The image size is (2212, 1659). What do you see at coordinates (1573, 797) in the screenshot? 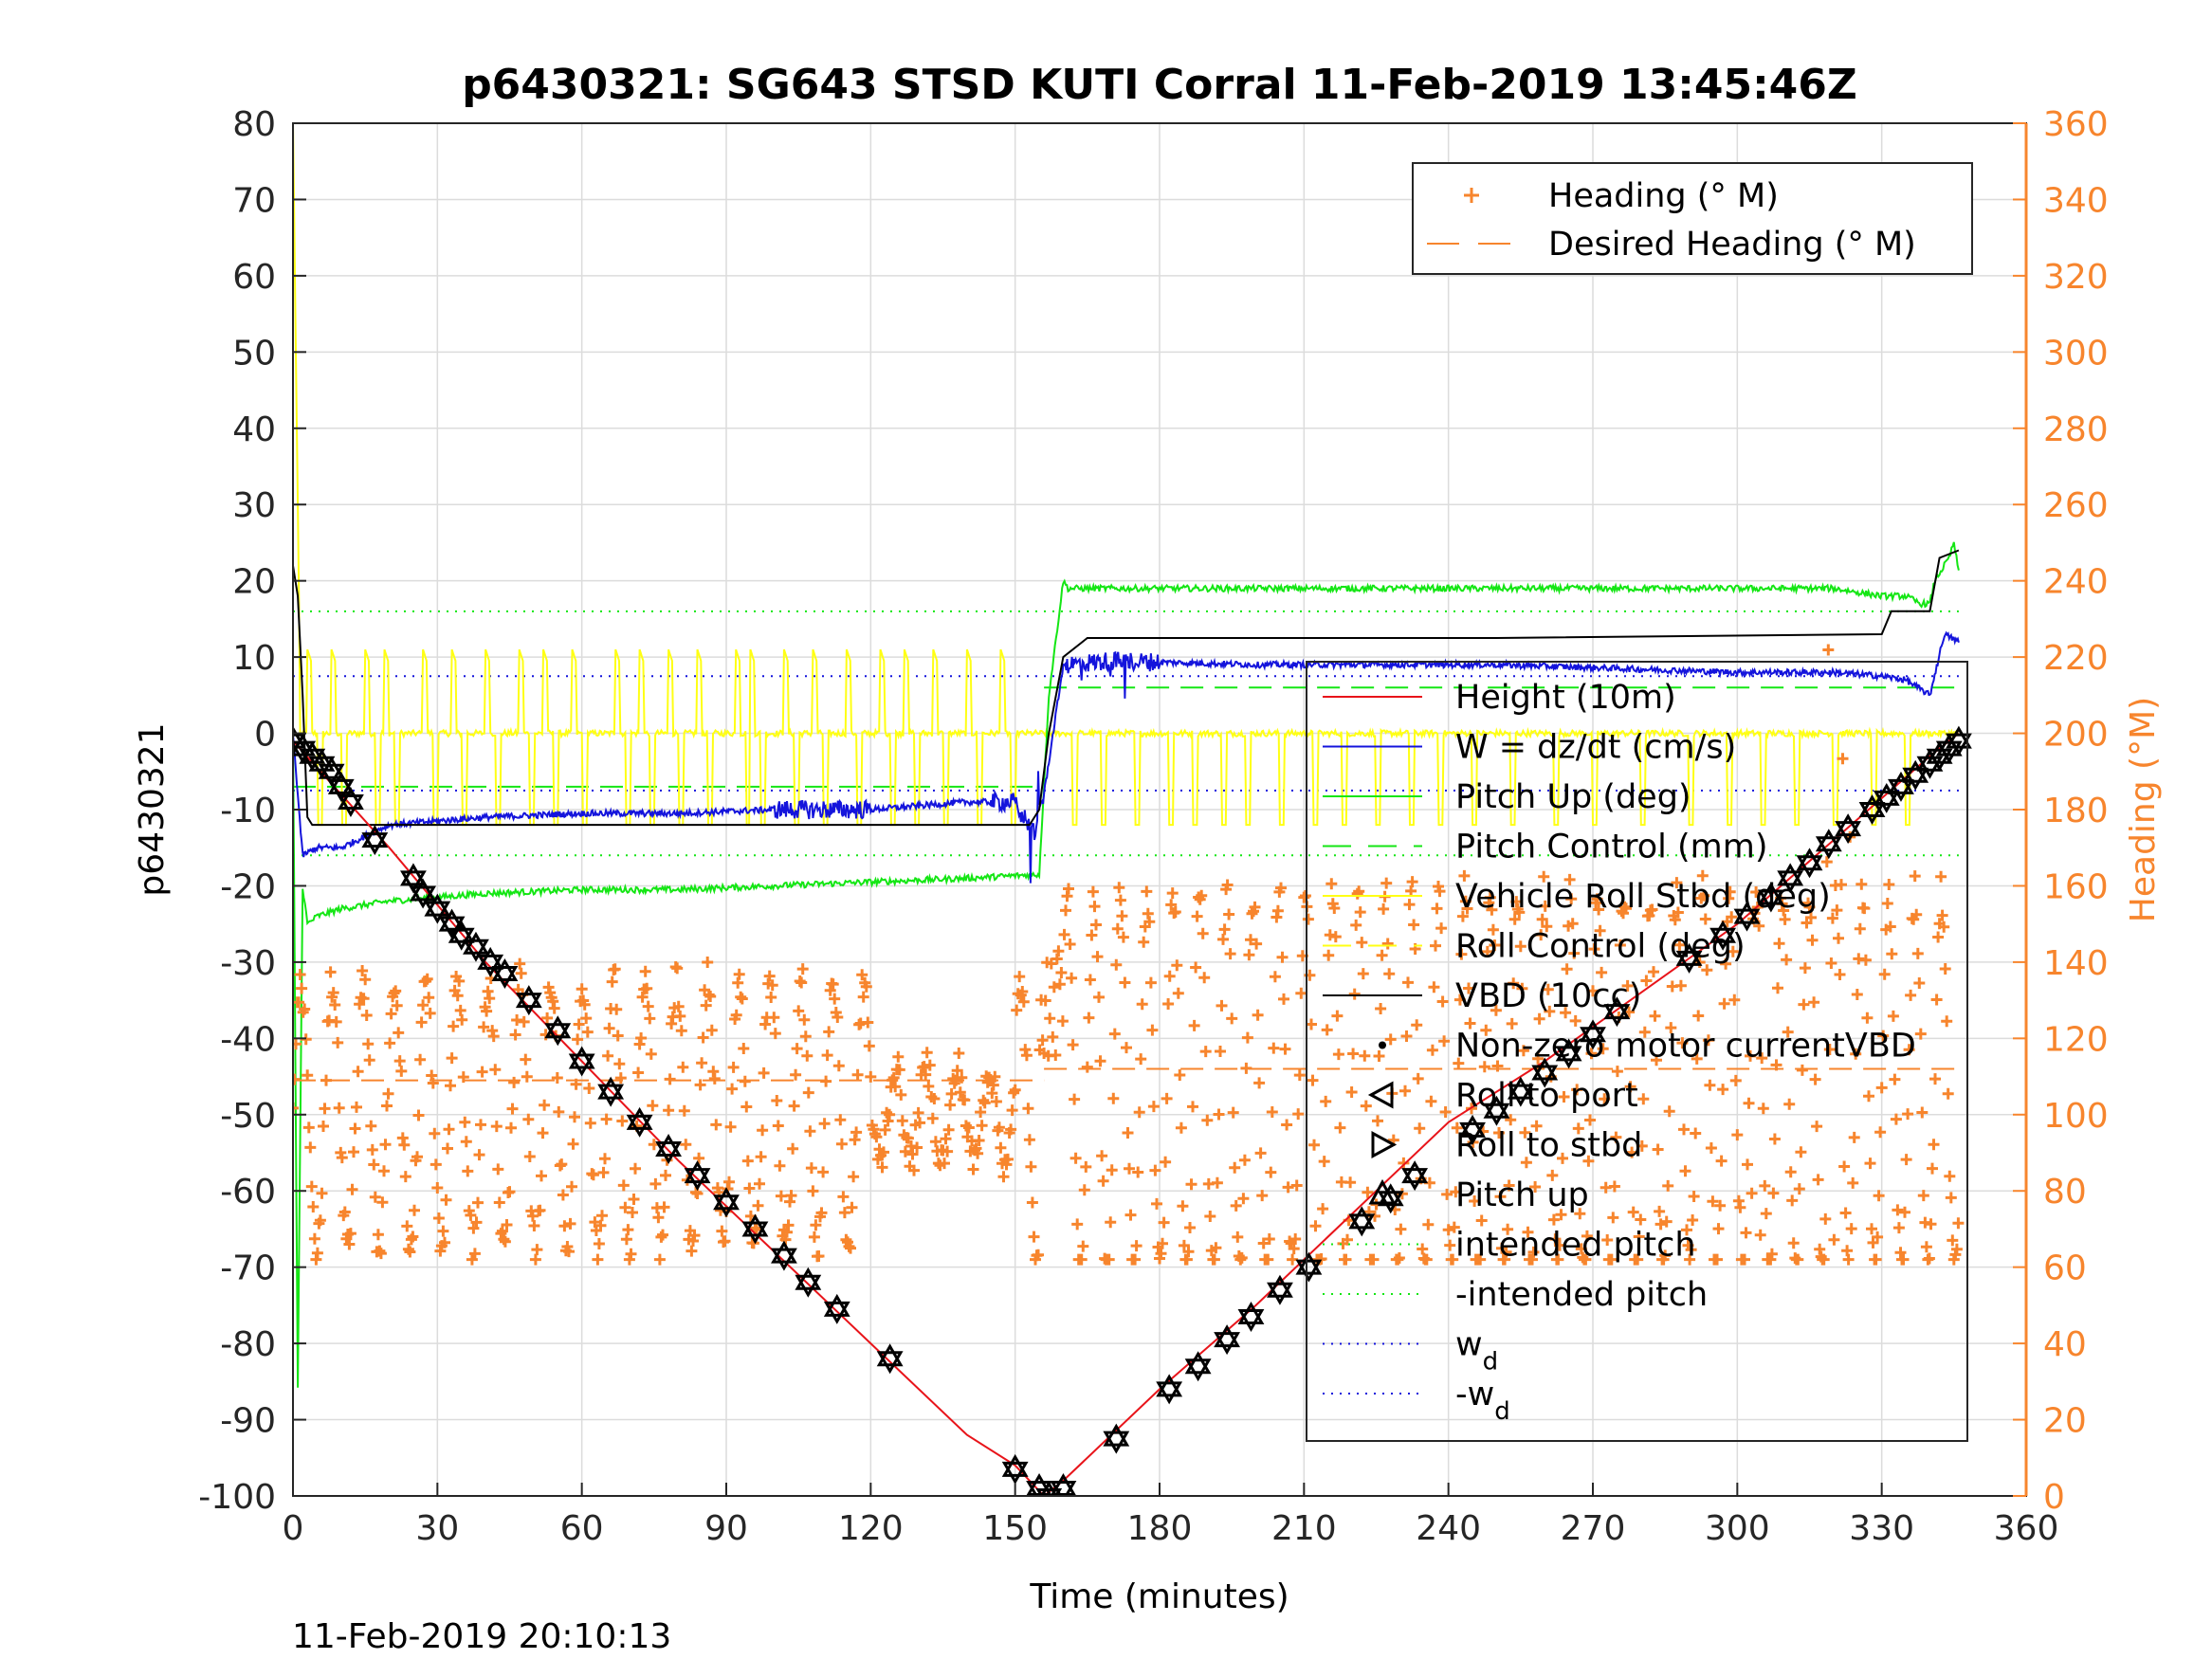
I see `legend-main-label: Pitch Up (deg)` at bounding box center [1573, 797].